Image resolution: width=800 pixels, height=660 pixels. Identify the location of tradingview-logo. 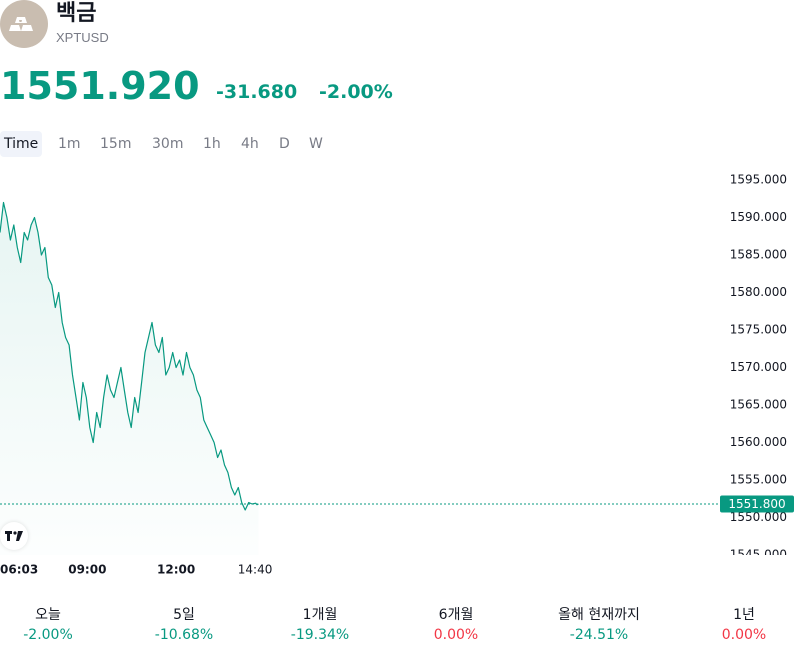
(14, 536).